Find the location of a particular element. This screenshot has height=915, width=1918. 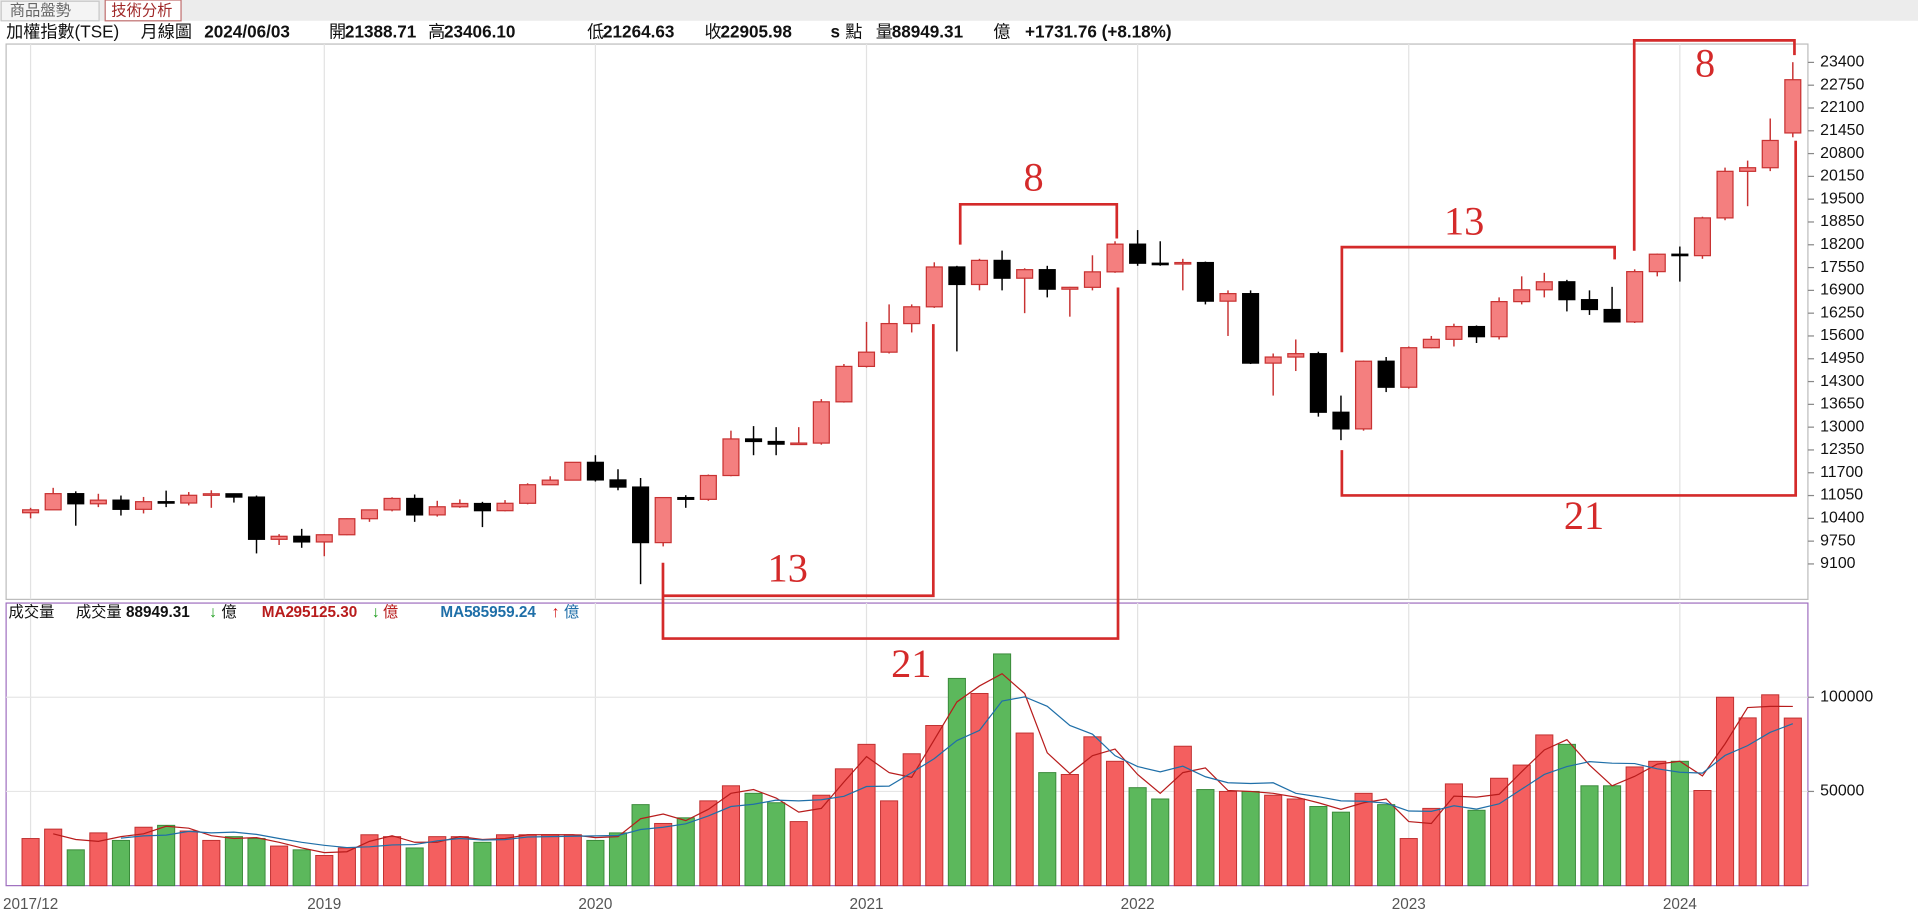

tab is located at coordinates (50, 11).